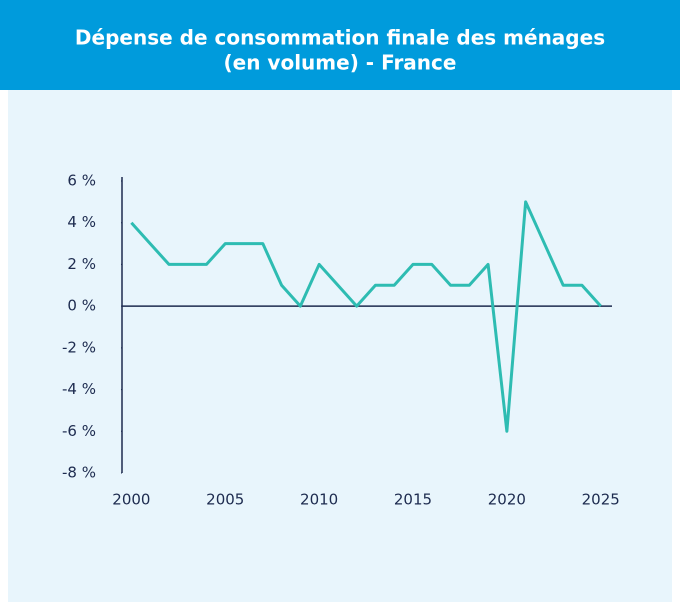 This screenshot has height=602, width=680. Describe the element at coordinates (79, 389) in the screenshot. I see `y-tick-label: -4 %` at that location.